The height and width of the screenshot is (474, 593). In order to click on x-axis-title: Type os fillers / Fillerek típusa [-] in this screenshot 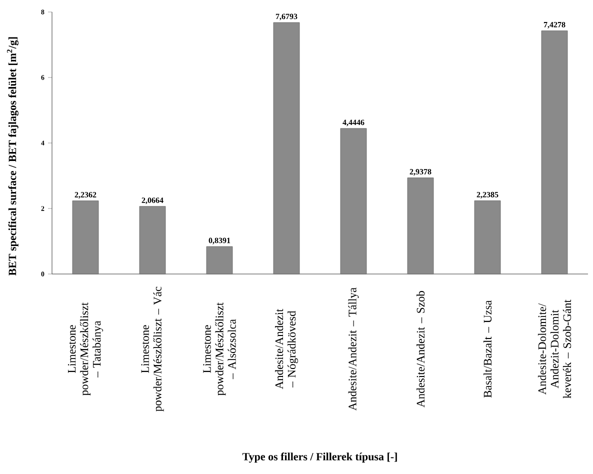, I will do `click(319, 457)`.